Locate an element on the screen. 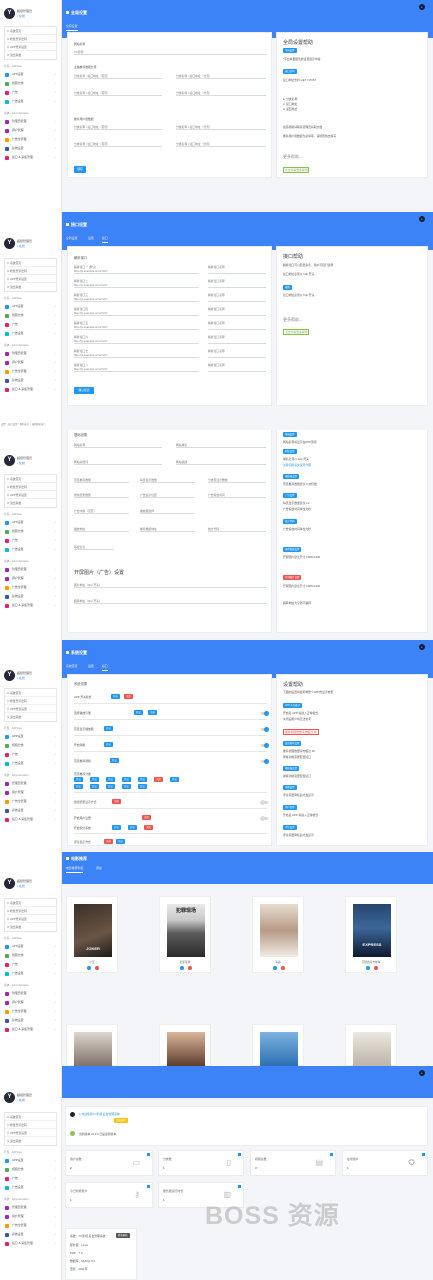 The height and width of the screenshot is (1280, 433). api-input: 解析接口一 (默认) http://jx.example.com/?url= is located at coordinates (136, 269).